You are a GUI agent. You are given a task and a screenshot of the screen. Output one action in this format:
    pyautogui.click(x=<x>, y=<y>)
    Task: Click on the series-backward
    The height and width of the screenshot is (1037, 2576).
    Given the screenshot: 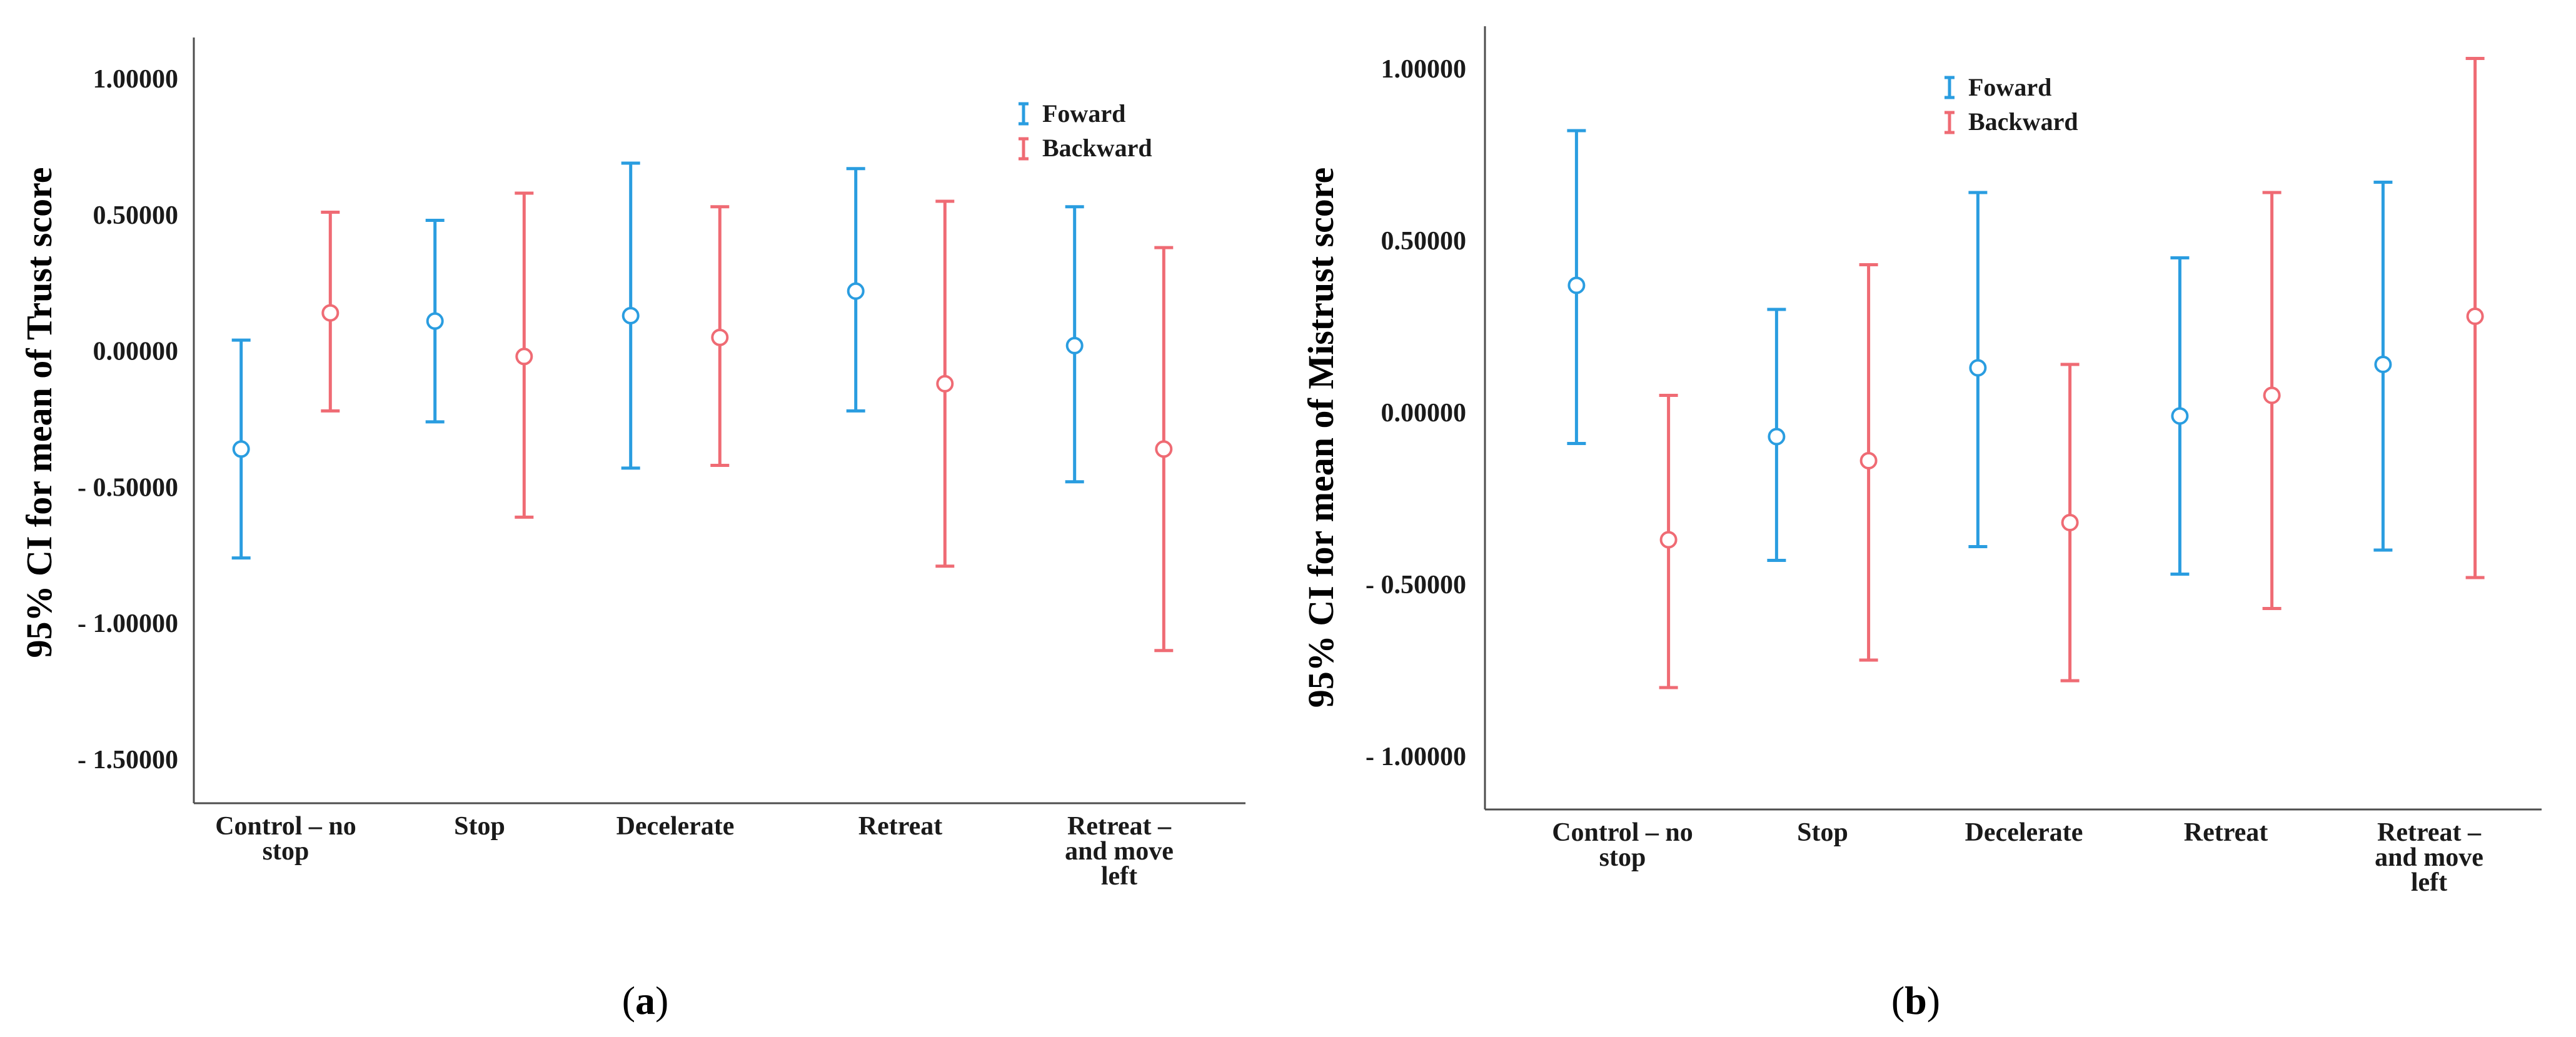 What is the action you would take?
    pyautogui.click(x=747, y=422)
    